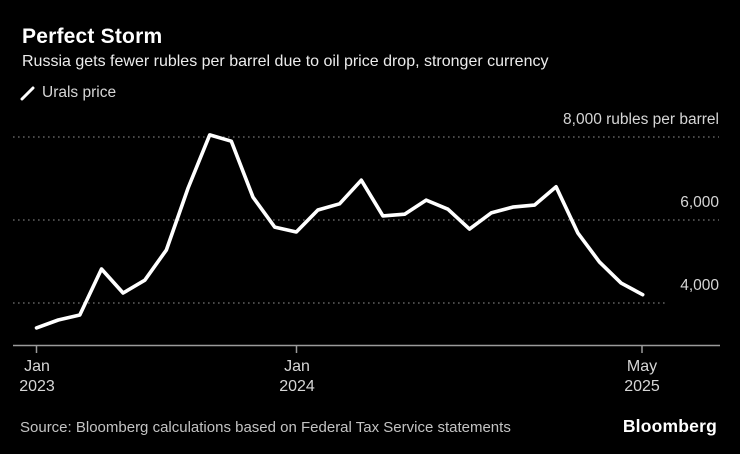  Describe the element at coordinates (669, 426) in the screenshot. I see `bloomberg-logo: Bloomberg` at that location.